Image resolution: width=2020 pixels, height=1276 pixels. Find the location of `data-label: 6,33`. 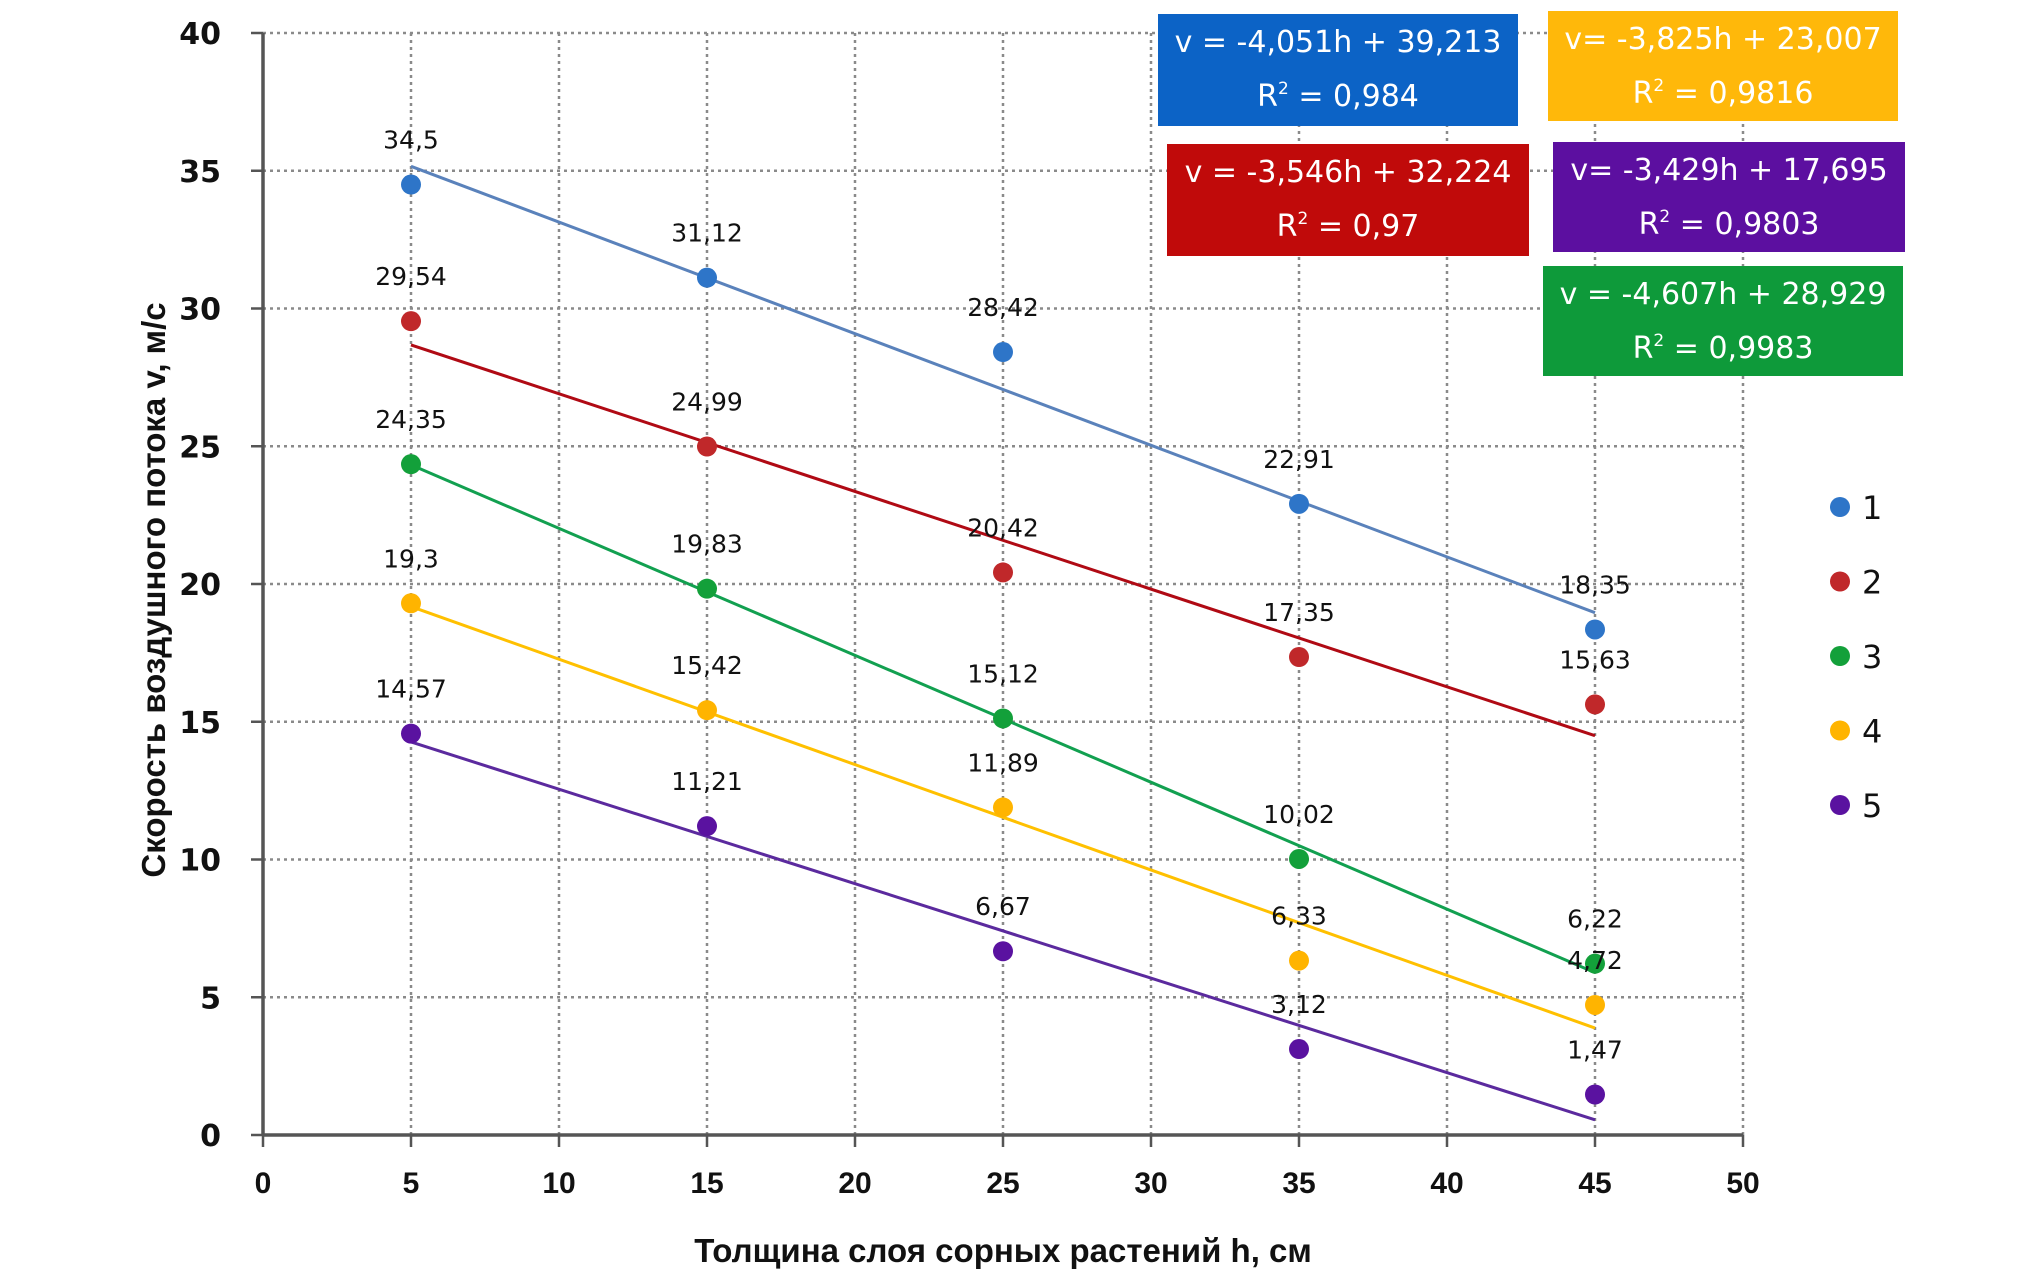

data-label: 6,33 is located at coordinates (1299, 916).